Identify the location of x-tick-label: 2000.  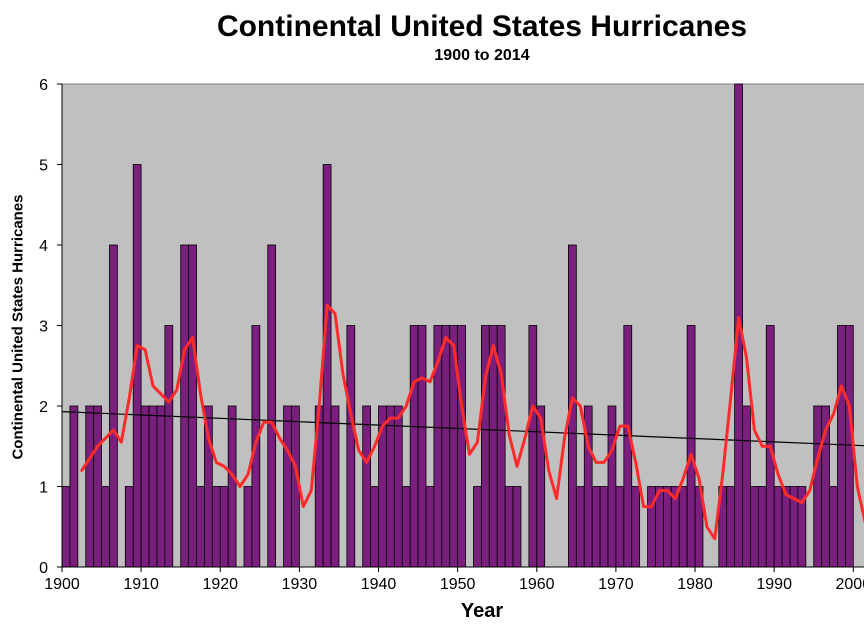
(850, 584).